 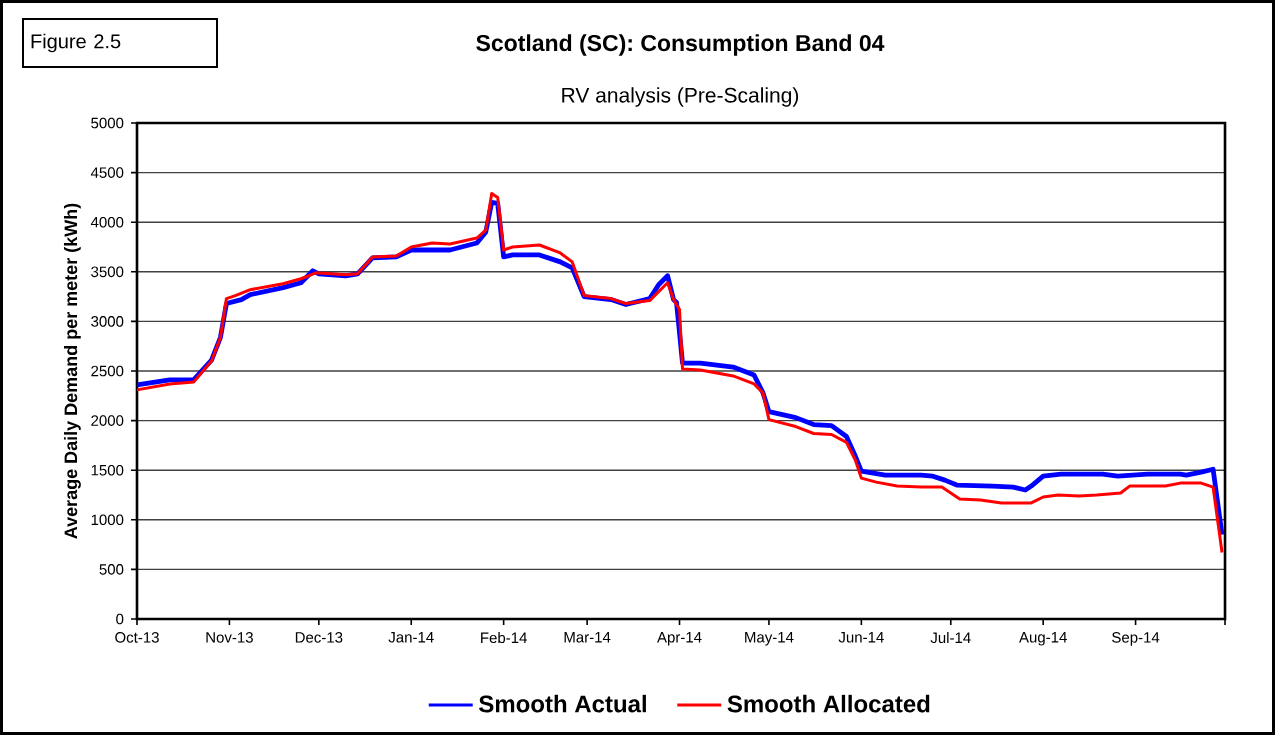 I want to click on x-tick-label: Jun-14, so click(x=861, y=637).